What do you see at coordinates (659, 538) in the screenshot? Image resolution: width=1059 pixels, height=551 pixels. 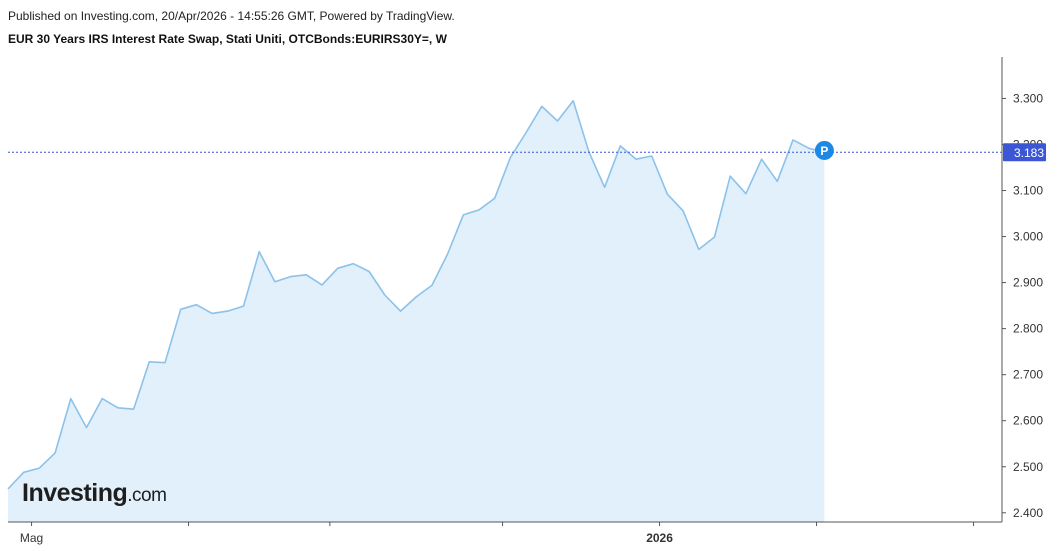 I see `time-axis-label: 2026` at bounding box center [659, 538].